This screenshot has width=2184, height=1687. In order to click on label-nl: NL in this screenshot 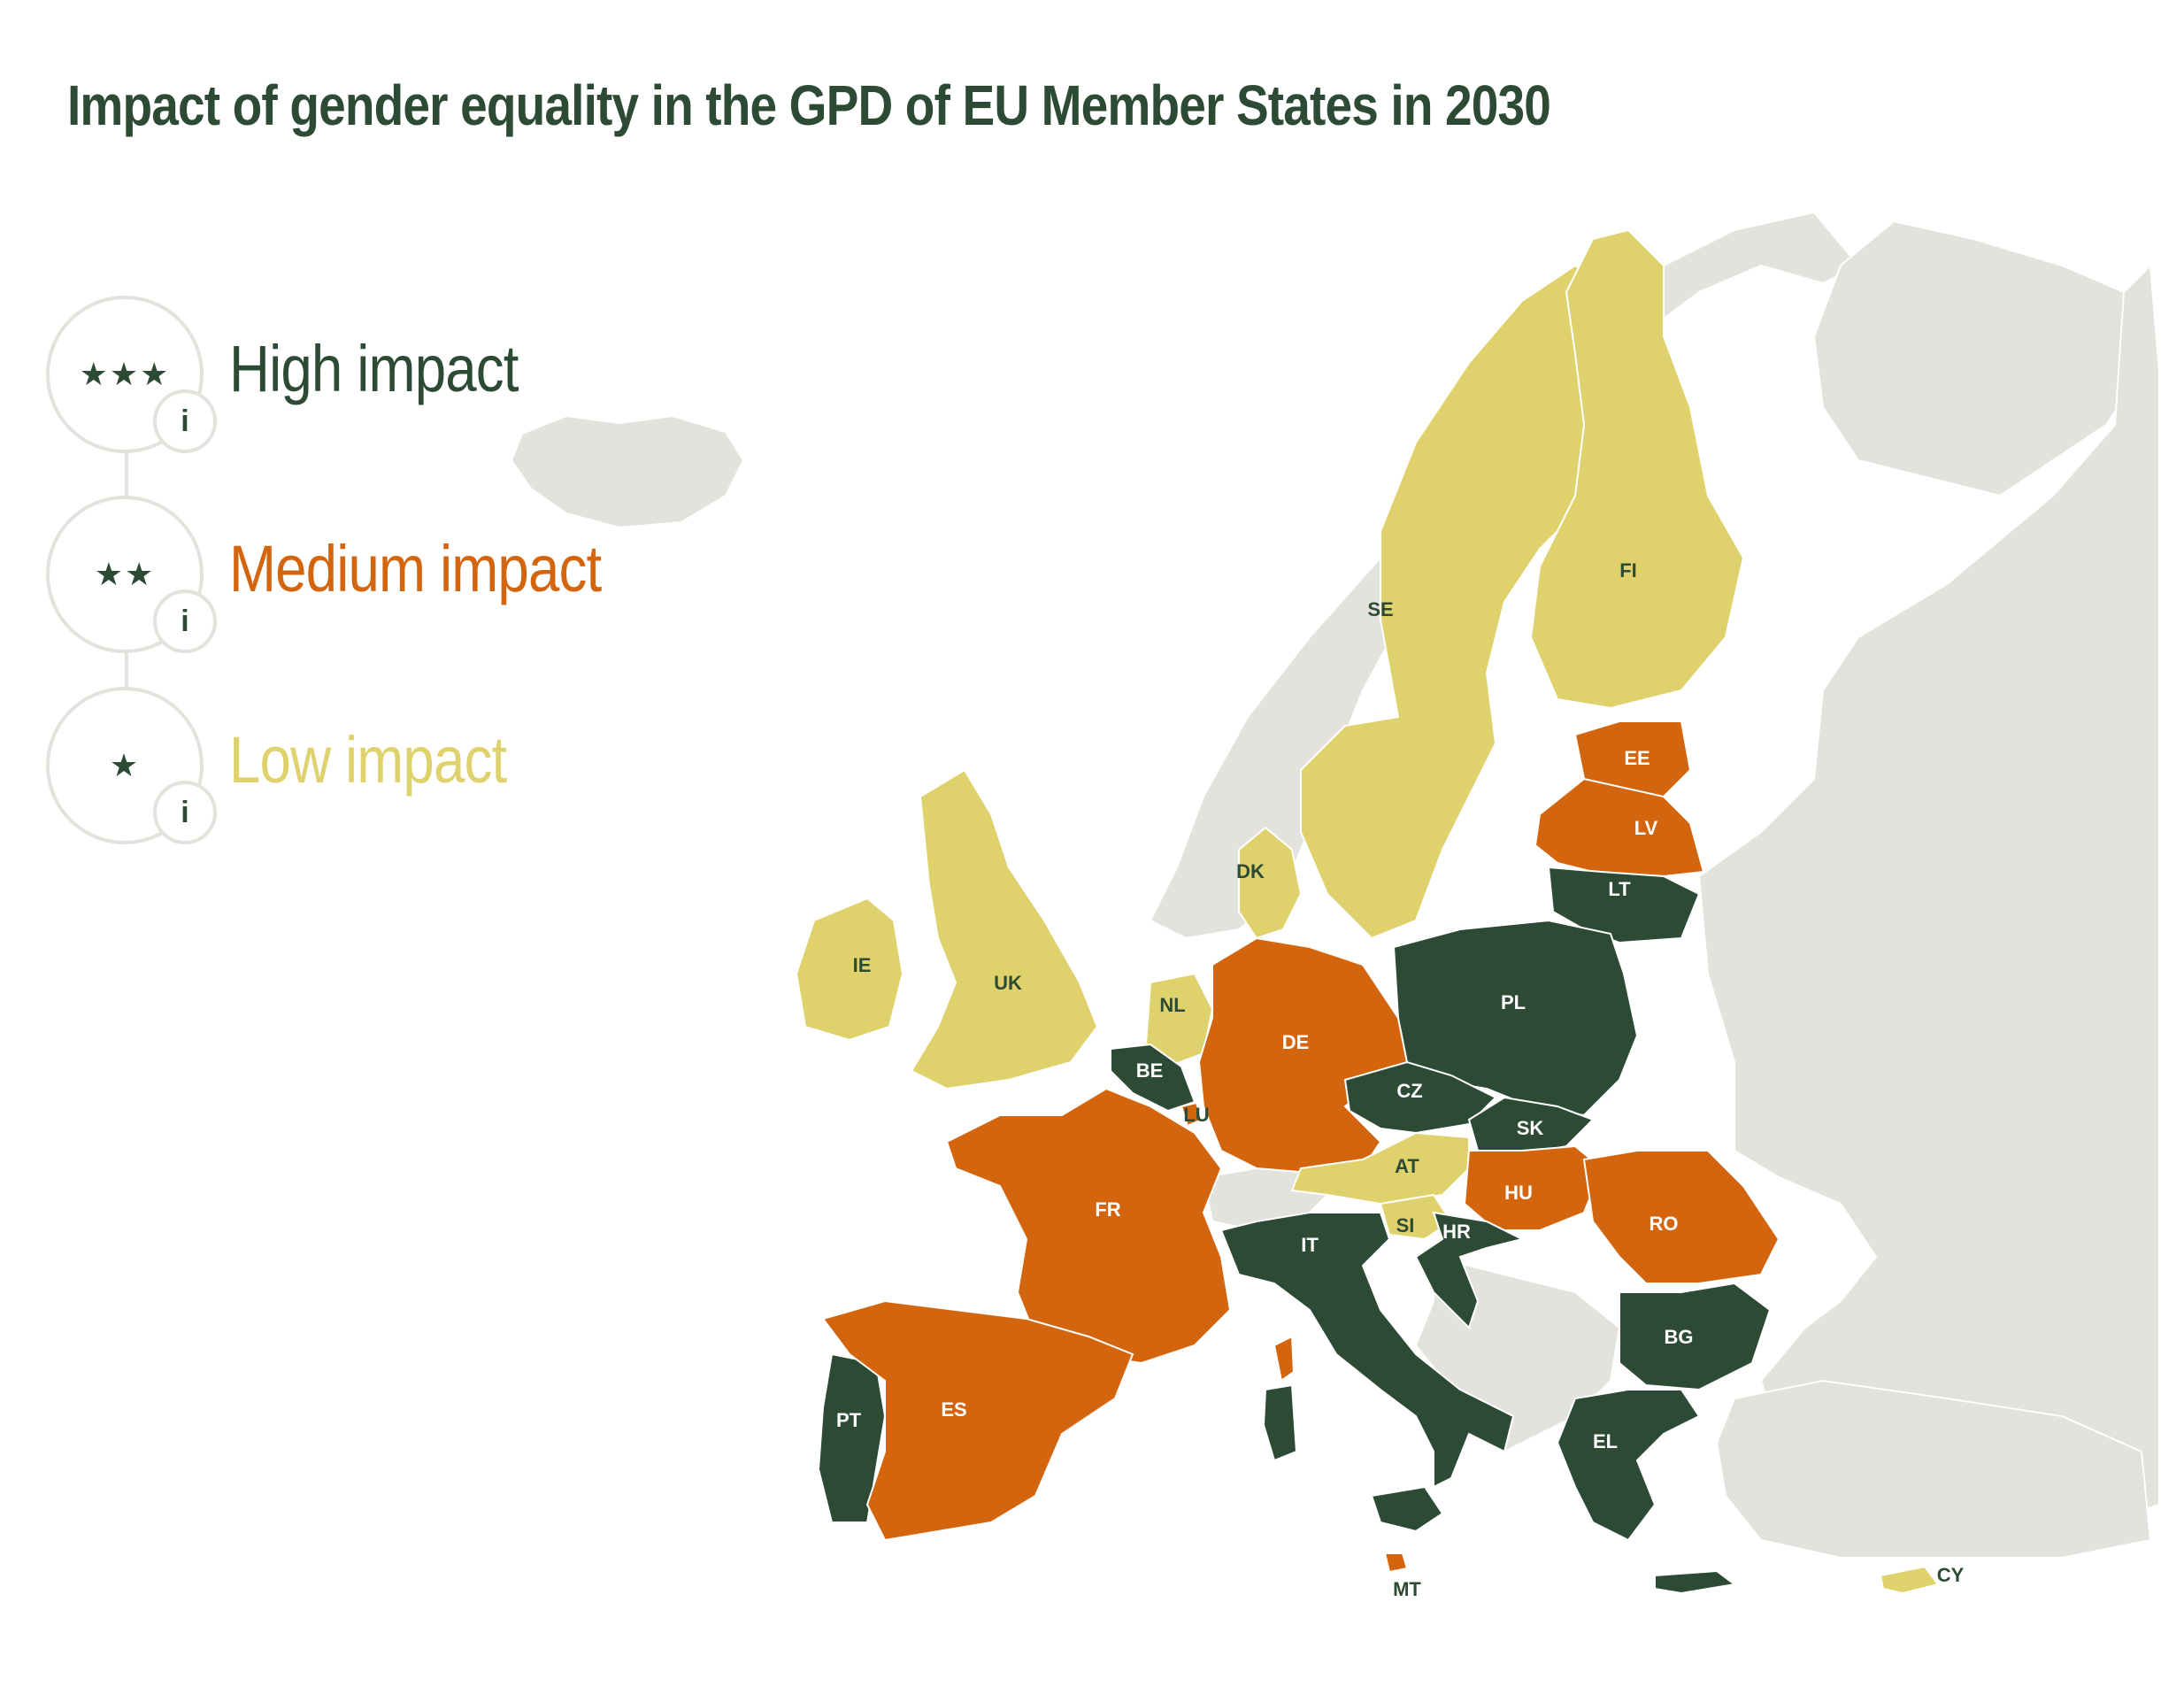, I will do `click(1172, 1005)`.